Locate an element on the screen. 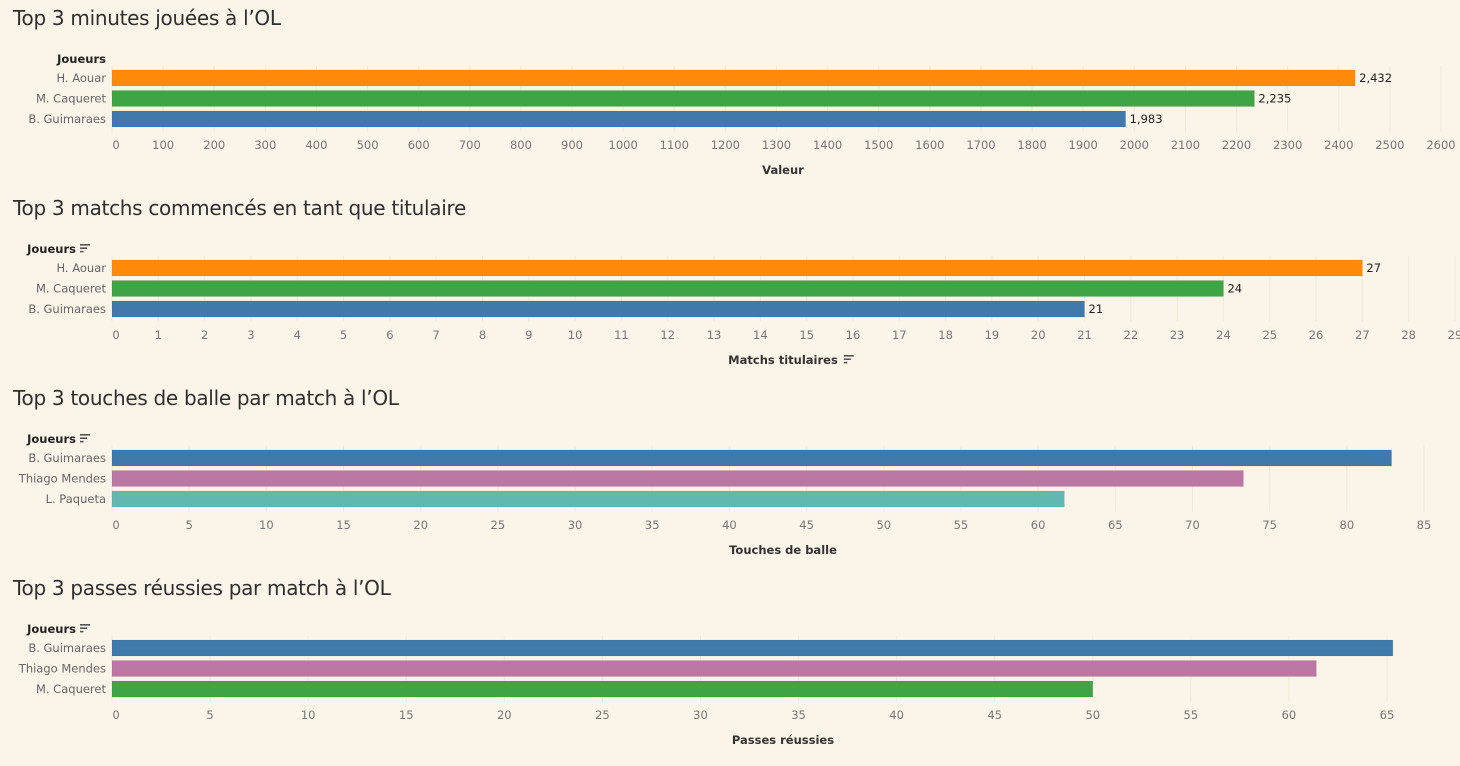 This screenshot has height=766, width=1460. tick-label: 21 is located at coordinates (1084, 335).